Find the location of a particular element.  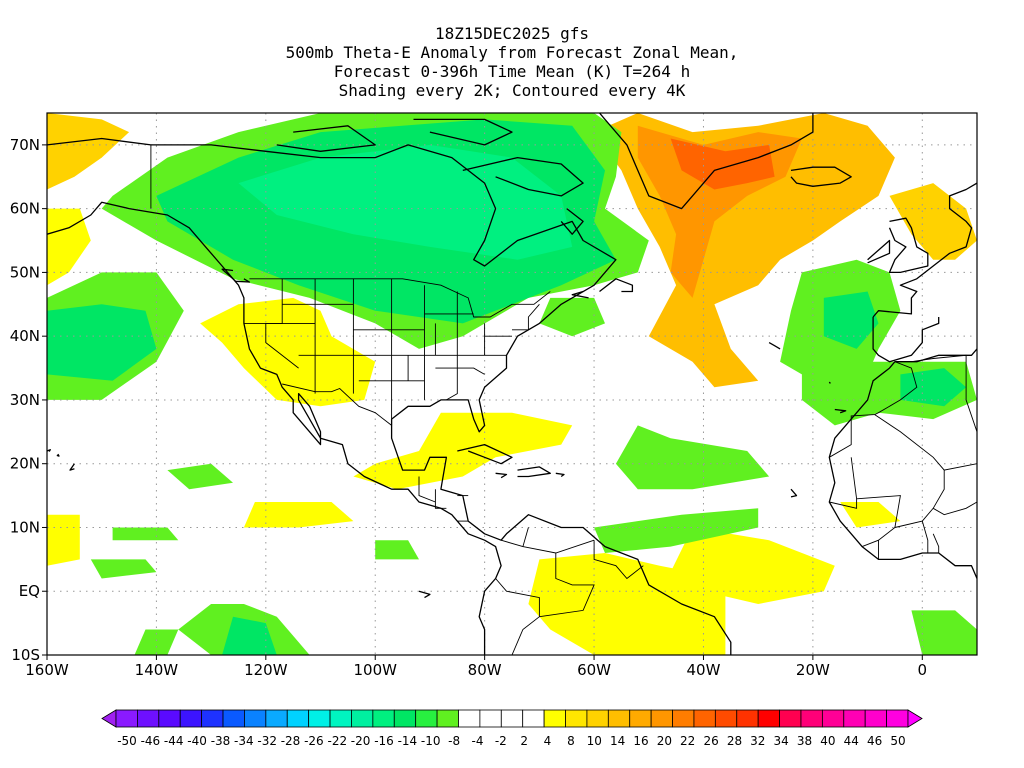

lat-tick-label-4: 30N is located at coordinates (25, 400).